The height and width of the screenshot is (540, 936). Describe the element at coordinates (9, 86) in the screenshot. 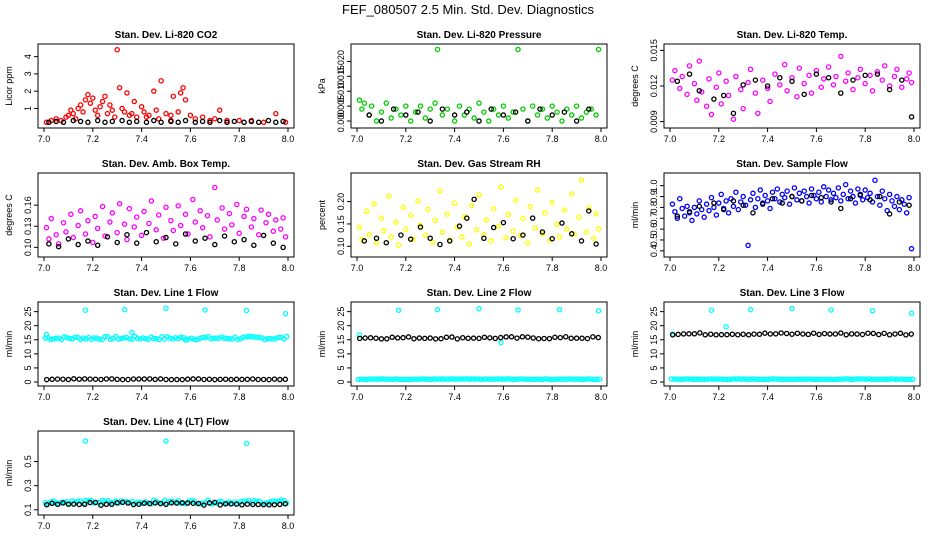

I see `y-axis-label: Licor ppm` at that location.